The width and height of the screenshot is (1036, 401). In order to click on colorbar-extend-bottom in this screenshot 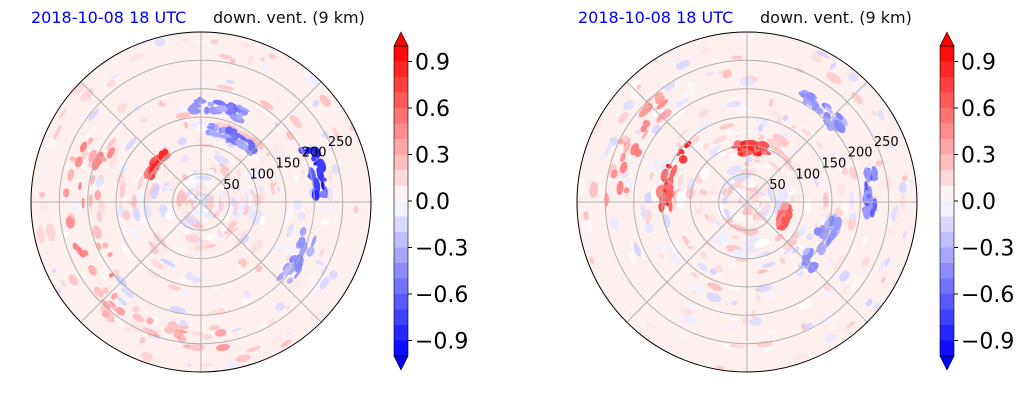, I will do `click(401, 363)`.